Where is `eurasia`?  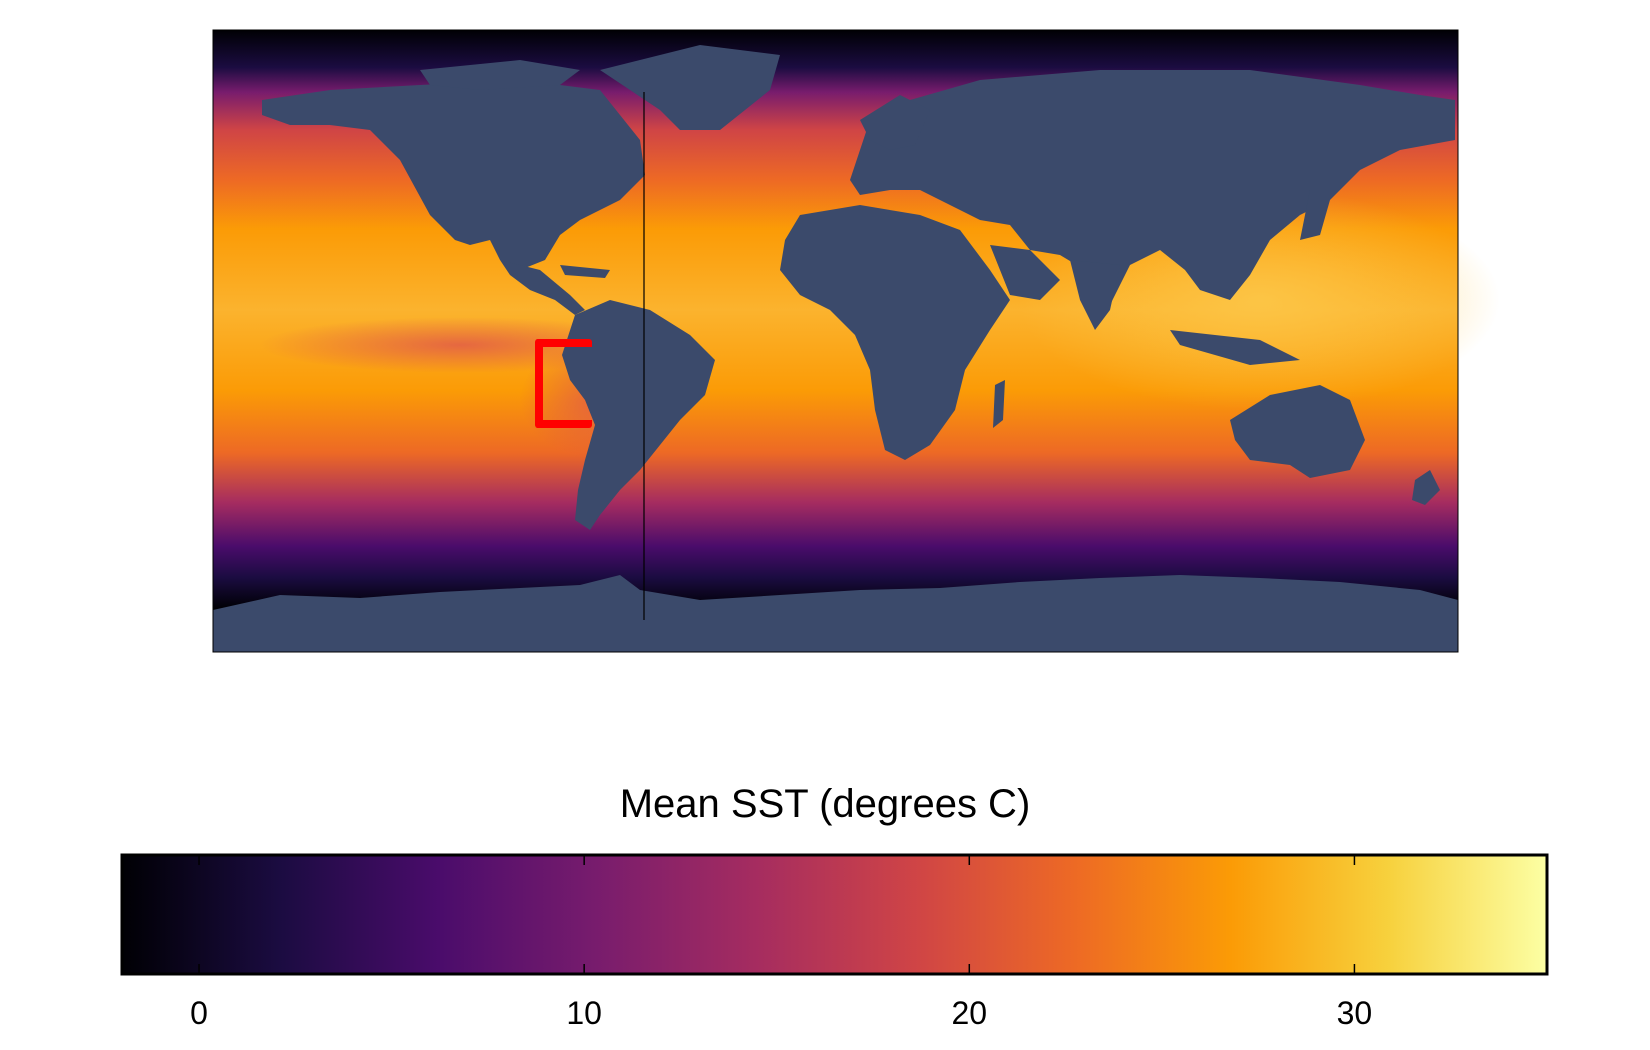 eurasia is located at coordinates (1152, 187).